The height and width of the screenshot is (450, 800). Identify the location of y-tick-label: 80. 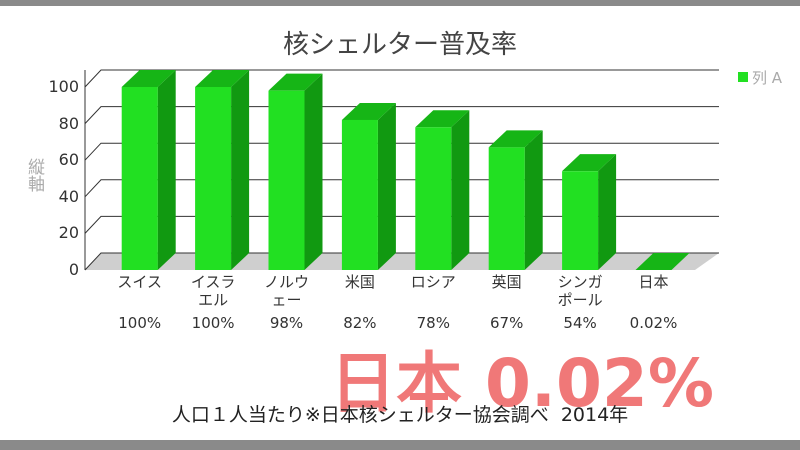
(68, 123).